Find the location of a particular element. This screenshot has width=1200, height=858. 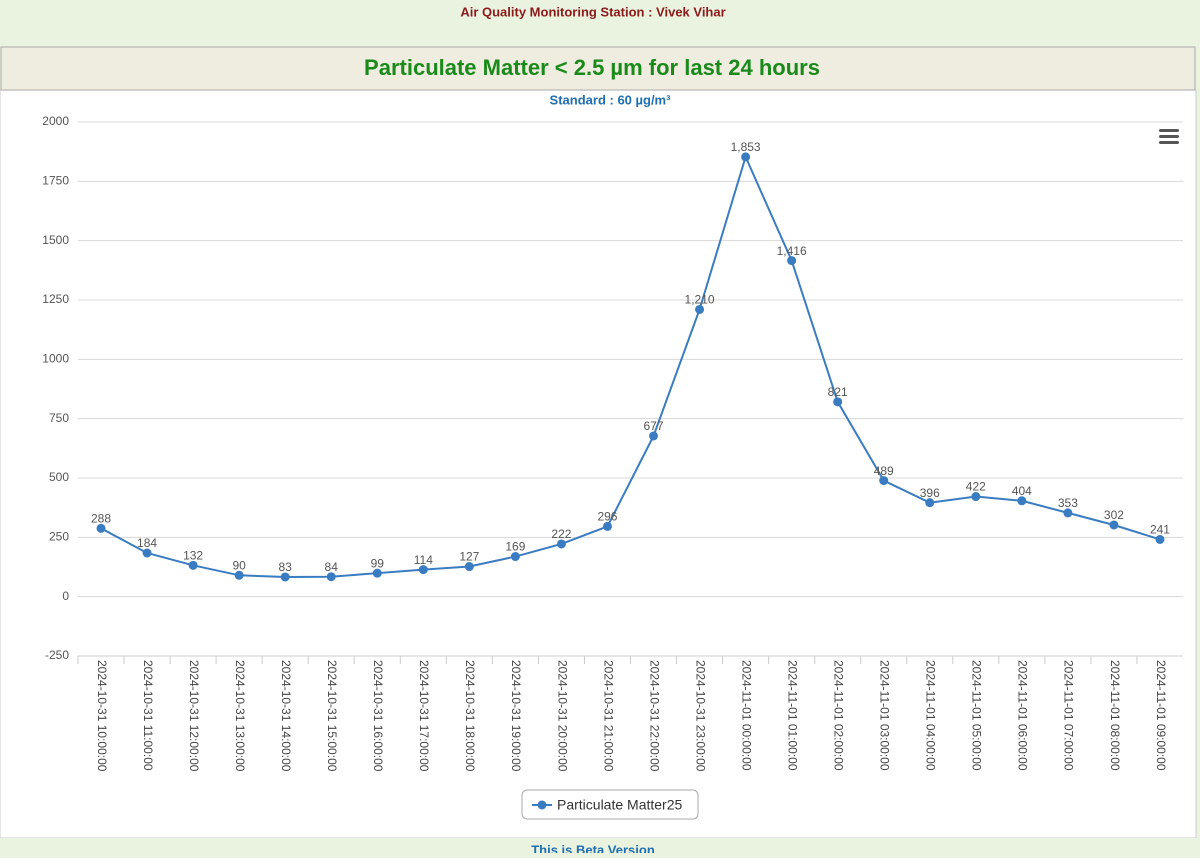

data-label: 1,853 is located at coordinates (746, 147).